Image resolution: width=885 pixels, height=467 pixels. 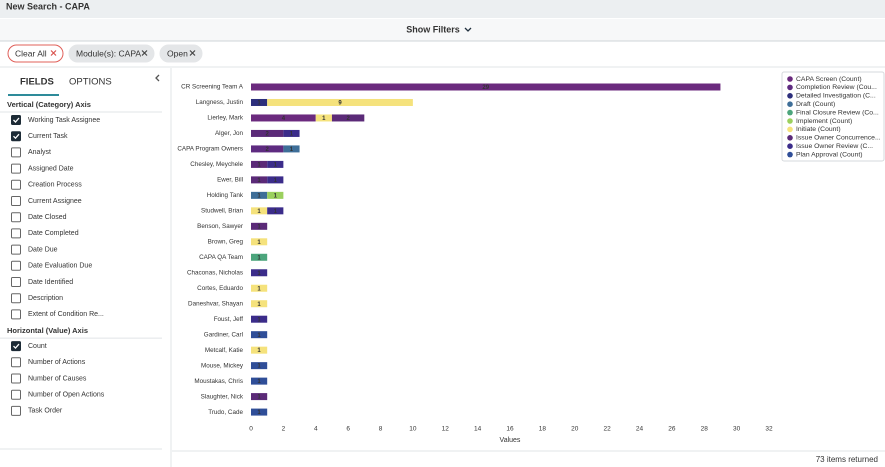 I want to click on x-tick-label: 30, so click(x=737, y=429).